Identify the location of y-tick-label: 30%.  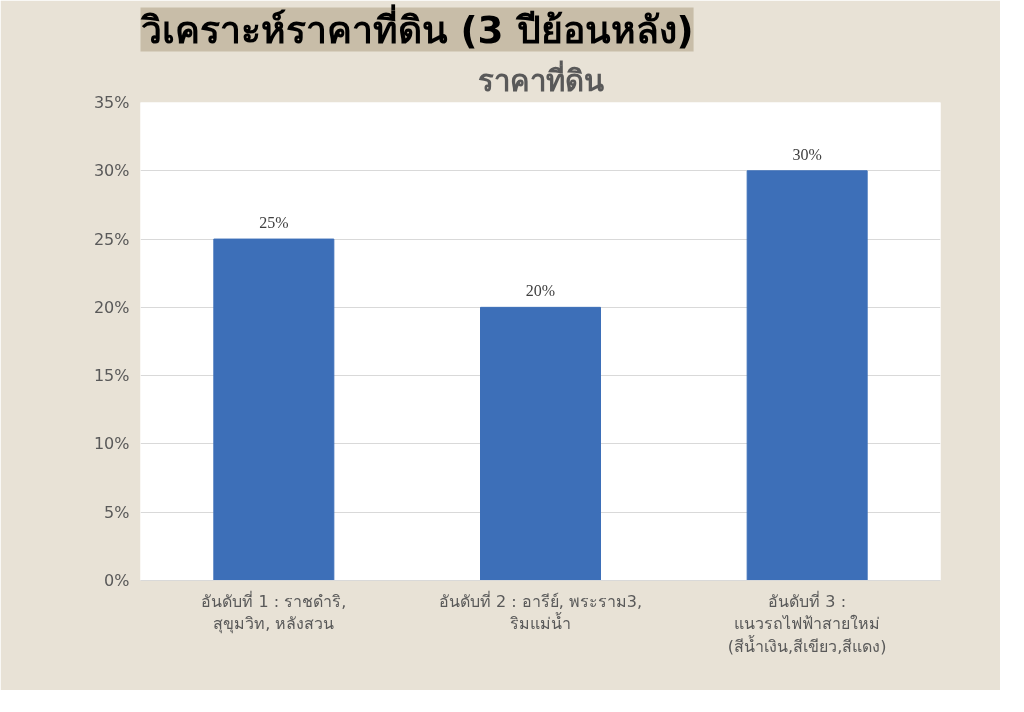
(111, 171).